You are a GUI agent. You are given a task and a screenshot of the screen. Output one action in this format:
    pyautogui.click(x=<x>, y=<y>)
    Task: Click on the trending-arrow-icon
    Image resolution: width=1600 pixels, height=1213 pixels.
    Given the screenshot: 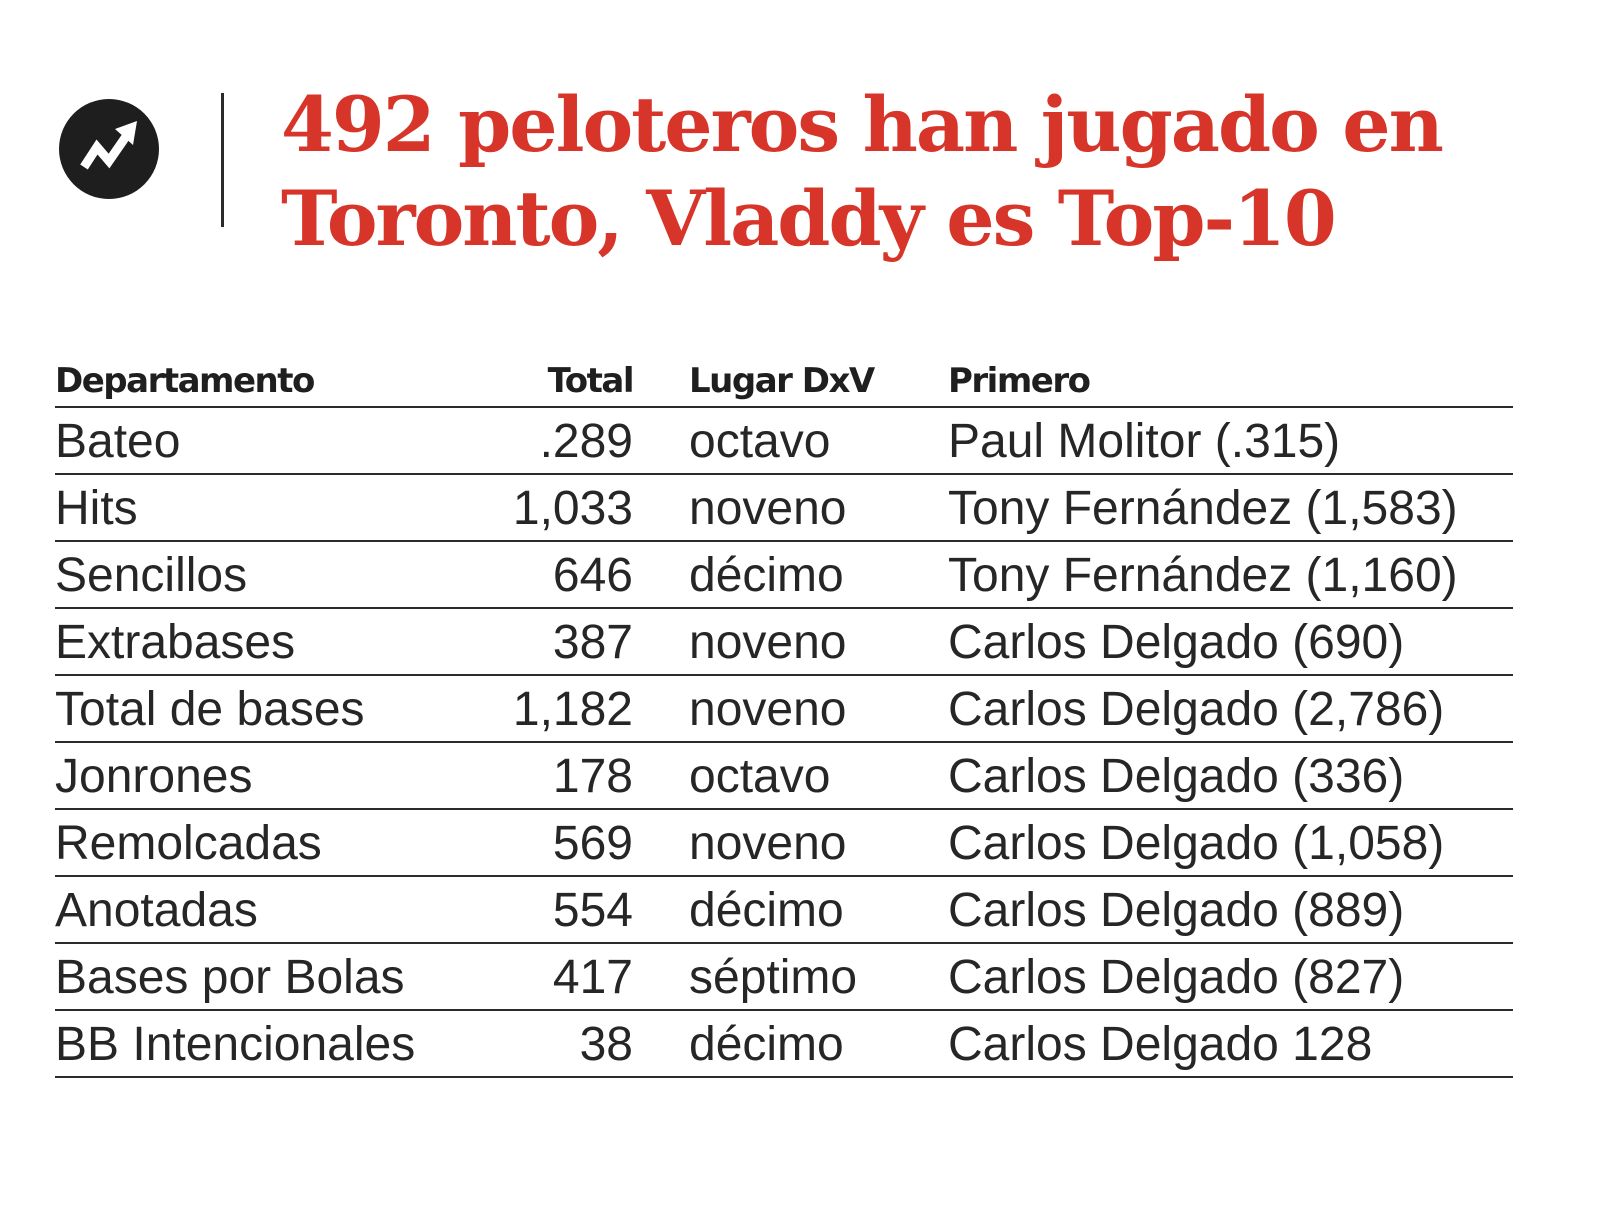 What is the action you would take?
    pyautogui.click(x=109, y=149)
    